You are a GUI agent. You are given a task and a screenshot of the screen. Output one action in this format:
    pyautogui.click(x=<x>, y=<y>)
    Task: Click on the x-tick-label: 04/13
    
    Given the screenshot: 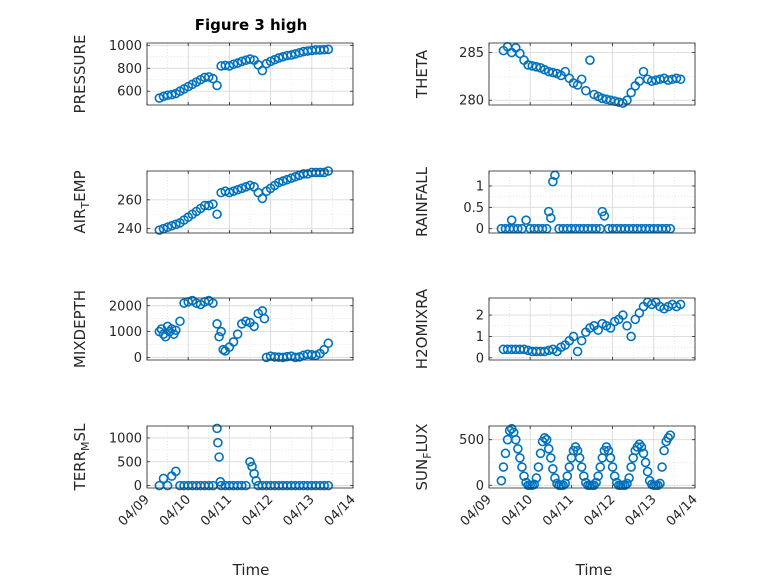 What is the action you would take?
    pyautogui.click(x=641, y=510)
    